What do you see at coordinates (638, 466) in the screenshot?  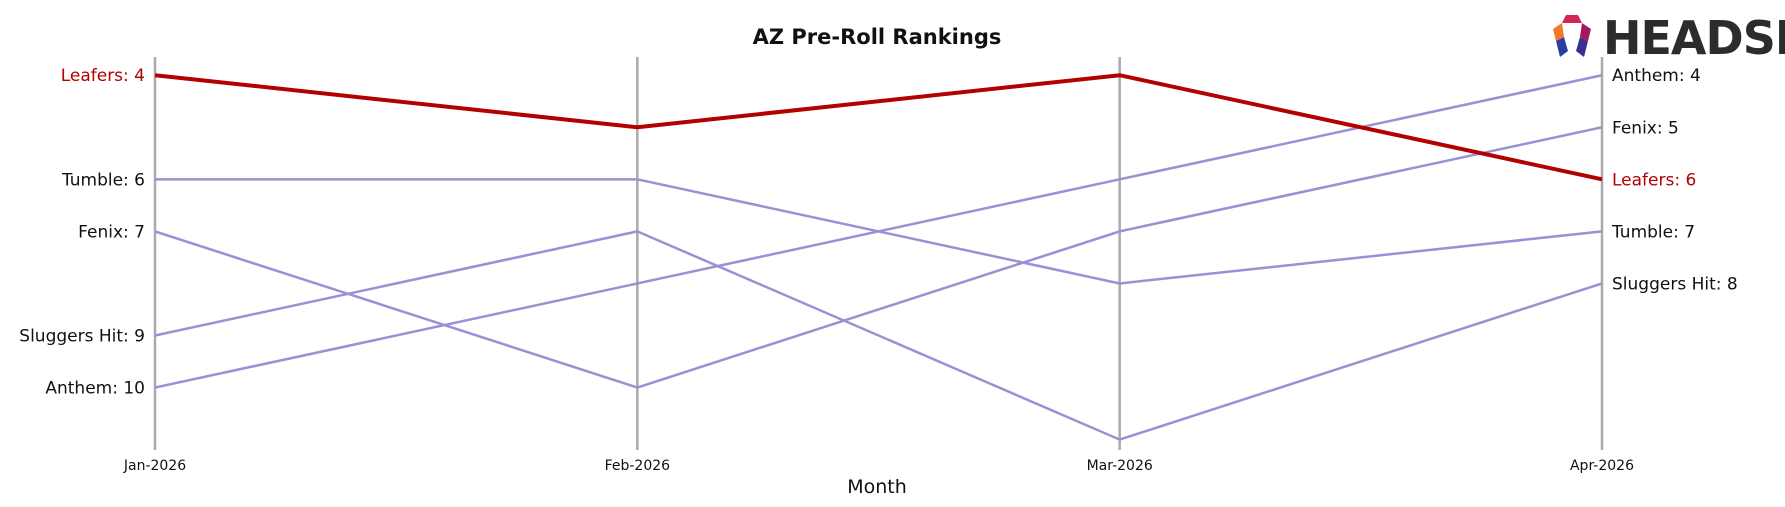 I see `x-tick-label: Feb-2026` at bounding box center [638, 466].